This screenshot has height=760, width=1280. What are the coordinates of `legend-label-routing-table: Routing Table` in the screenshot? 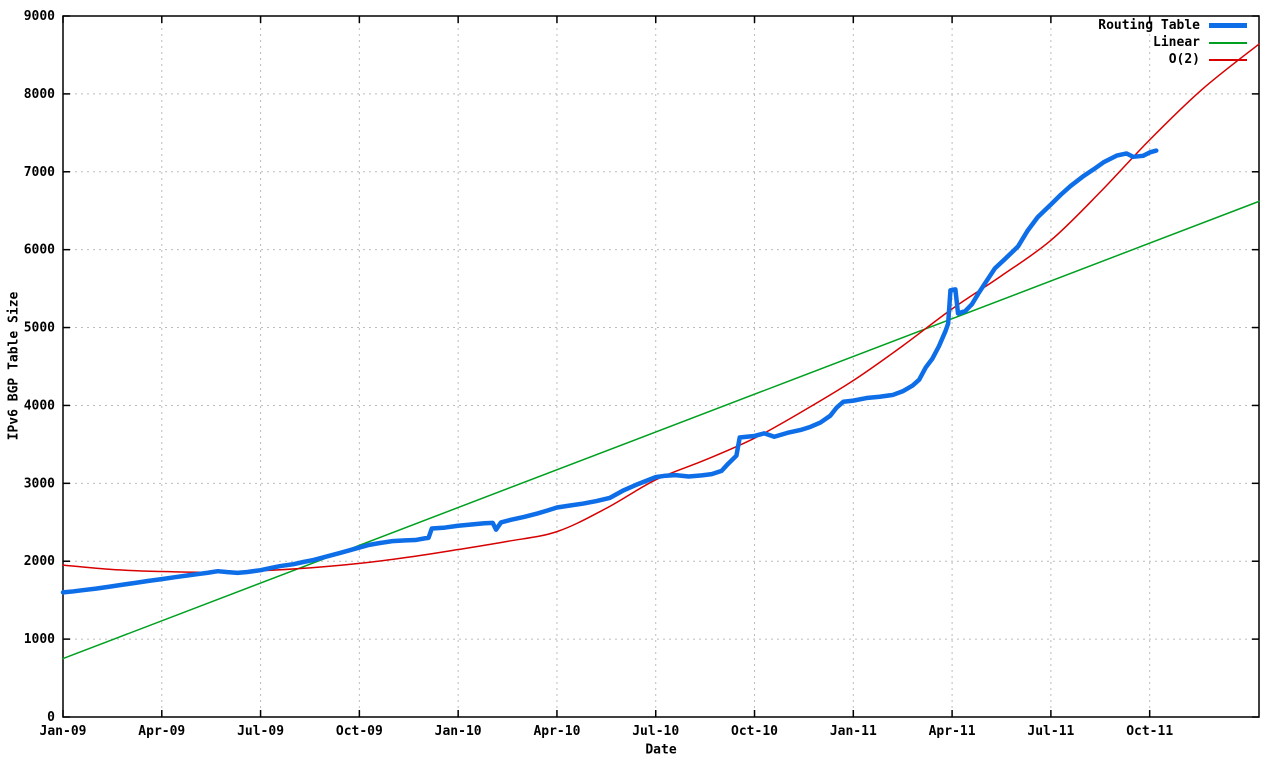 It's located at (1149, 25).